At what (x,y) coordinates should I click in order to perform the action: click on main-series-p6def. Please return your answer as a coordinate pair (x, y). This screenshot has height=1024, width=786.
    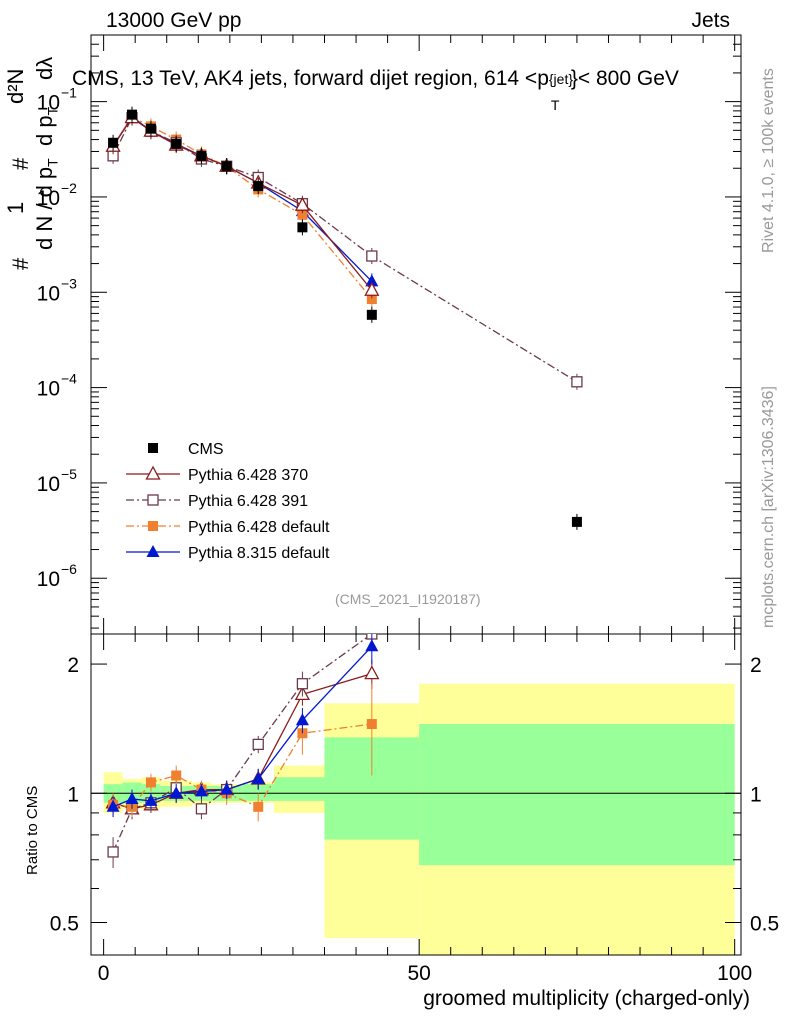
    Looking at the image, I should click on (242, 207).